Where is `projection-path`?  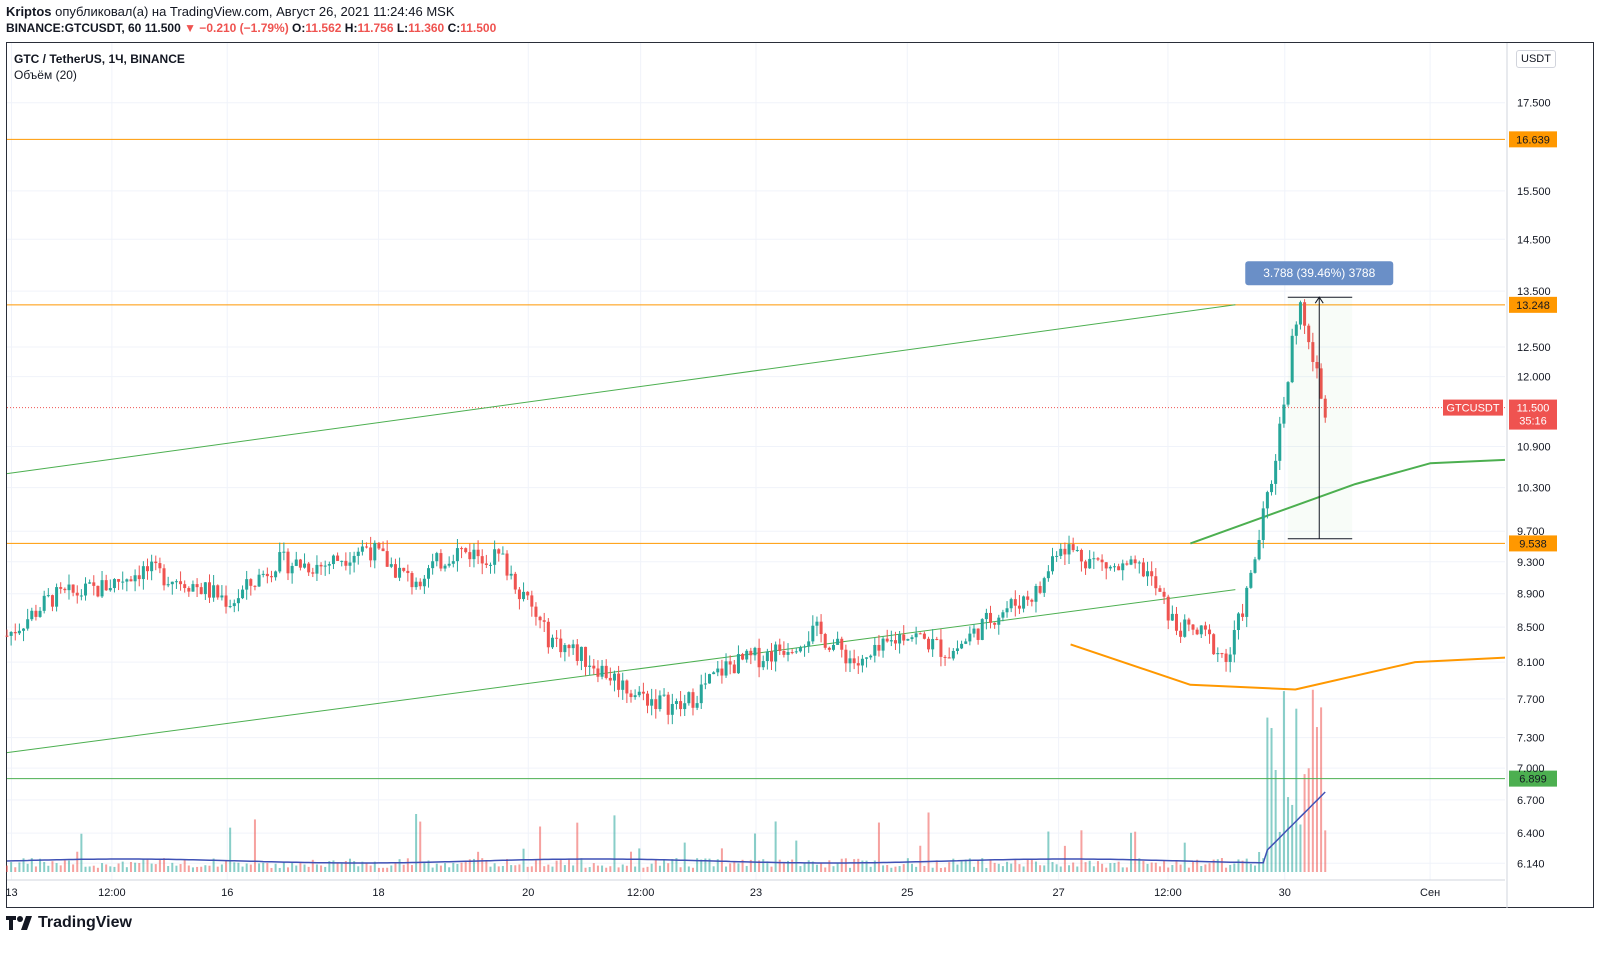 projection-path is located at coordinates (1288, 667).